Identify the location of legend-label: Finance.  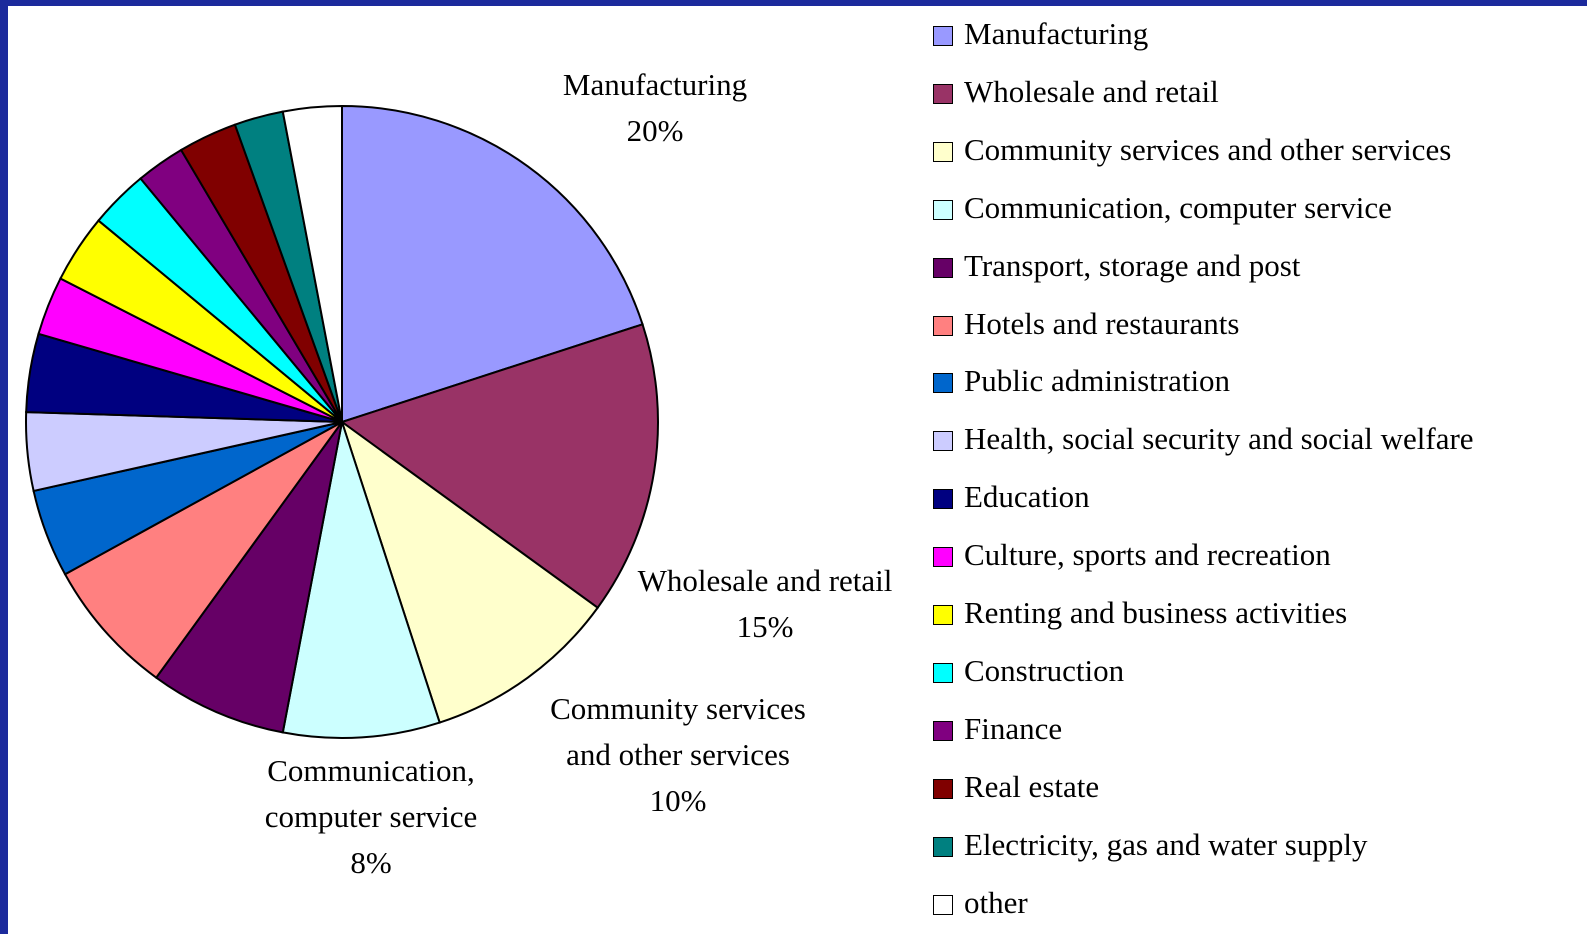
(1013, 728).